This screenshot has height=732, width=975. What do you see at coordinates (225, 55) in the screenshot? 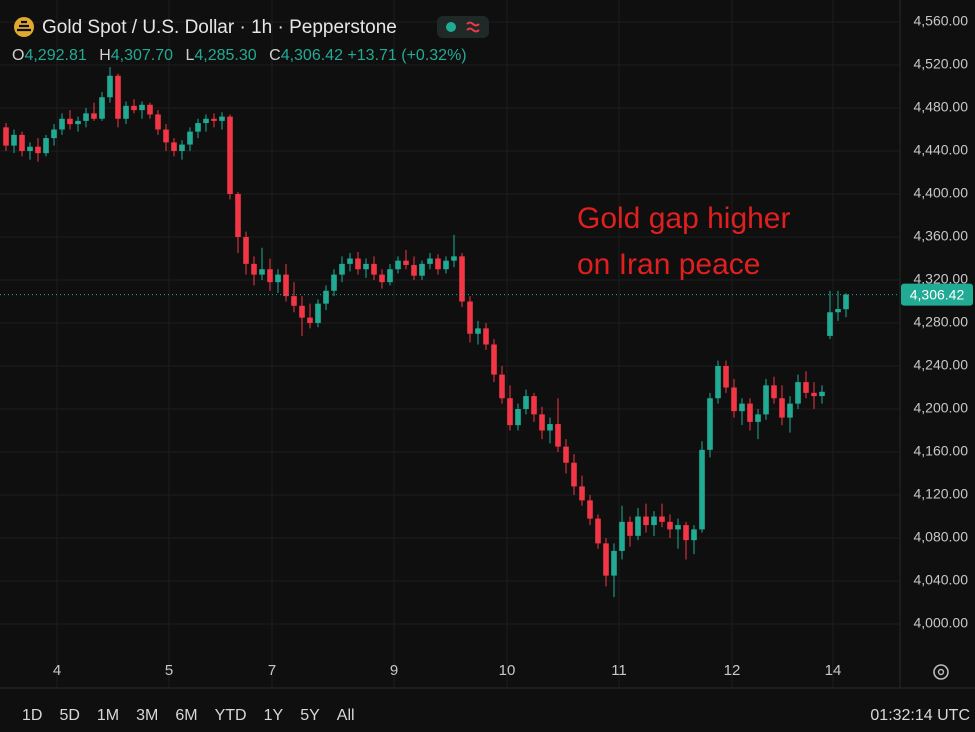
I see `ohlc-value: 4,285.30` at bounding box center [225, 55].